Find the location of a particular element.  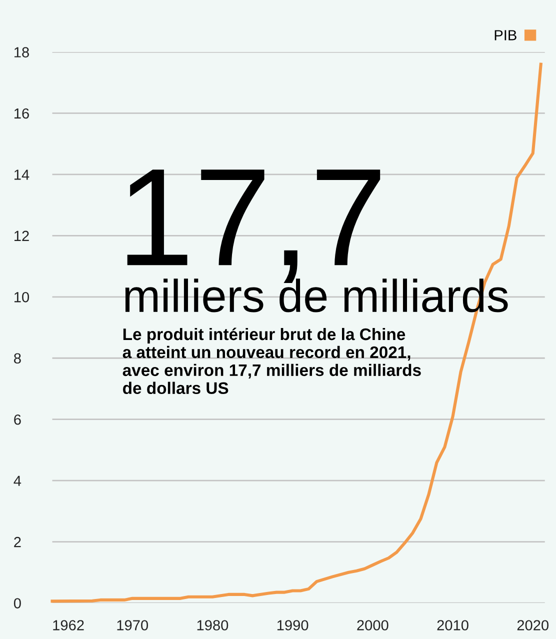

y-tick-label: 16 is located at coordinates (21, 113).